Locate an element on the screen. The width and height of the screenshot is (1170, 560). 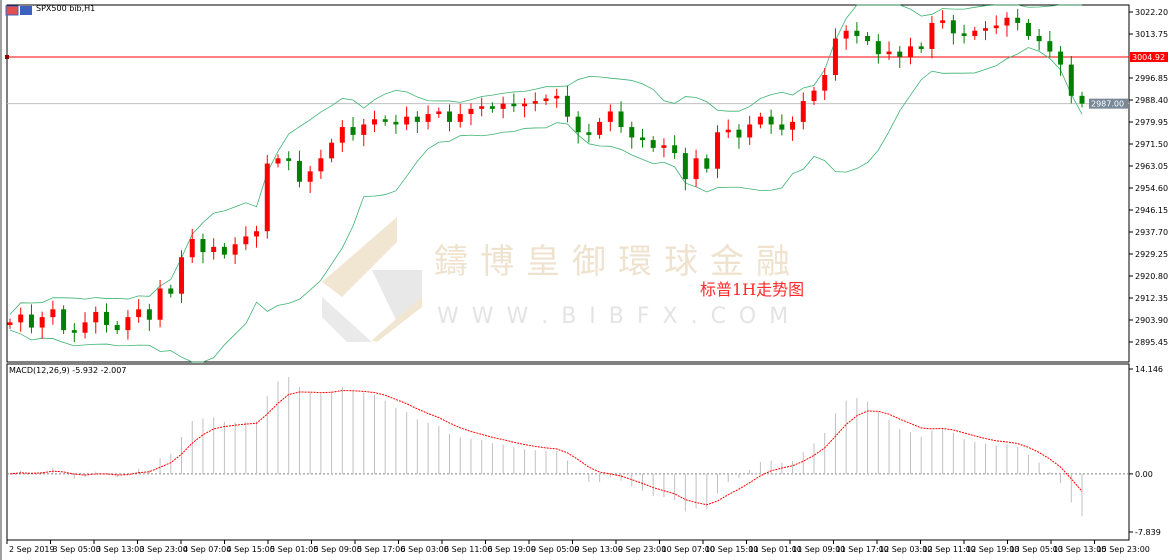
chart-title: SPX500 bib,H1 is located at coordinates (66, 8).